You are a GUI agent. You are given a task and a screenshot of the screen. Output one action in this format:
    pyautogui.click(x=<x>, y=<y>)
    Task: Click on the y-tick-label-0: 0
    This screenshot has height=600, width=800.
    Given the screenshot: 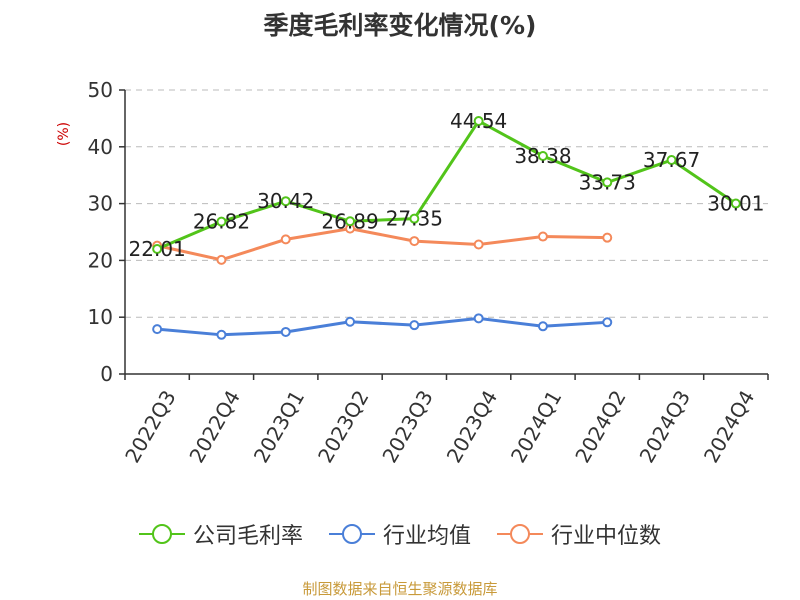 What is the action you would take?
    pyautogui.click(x=106, y=374)
    